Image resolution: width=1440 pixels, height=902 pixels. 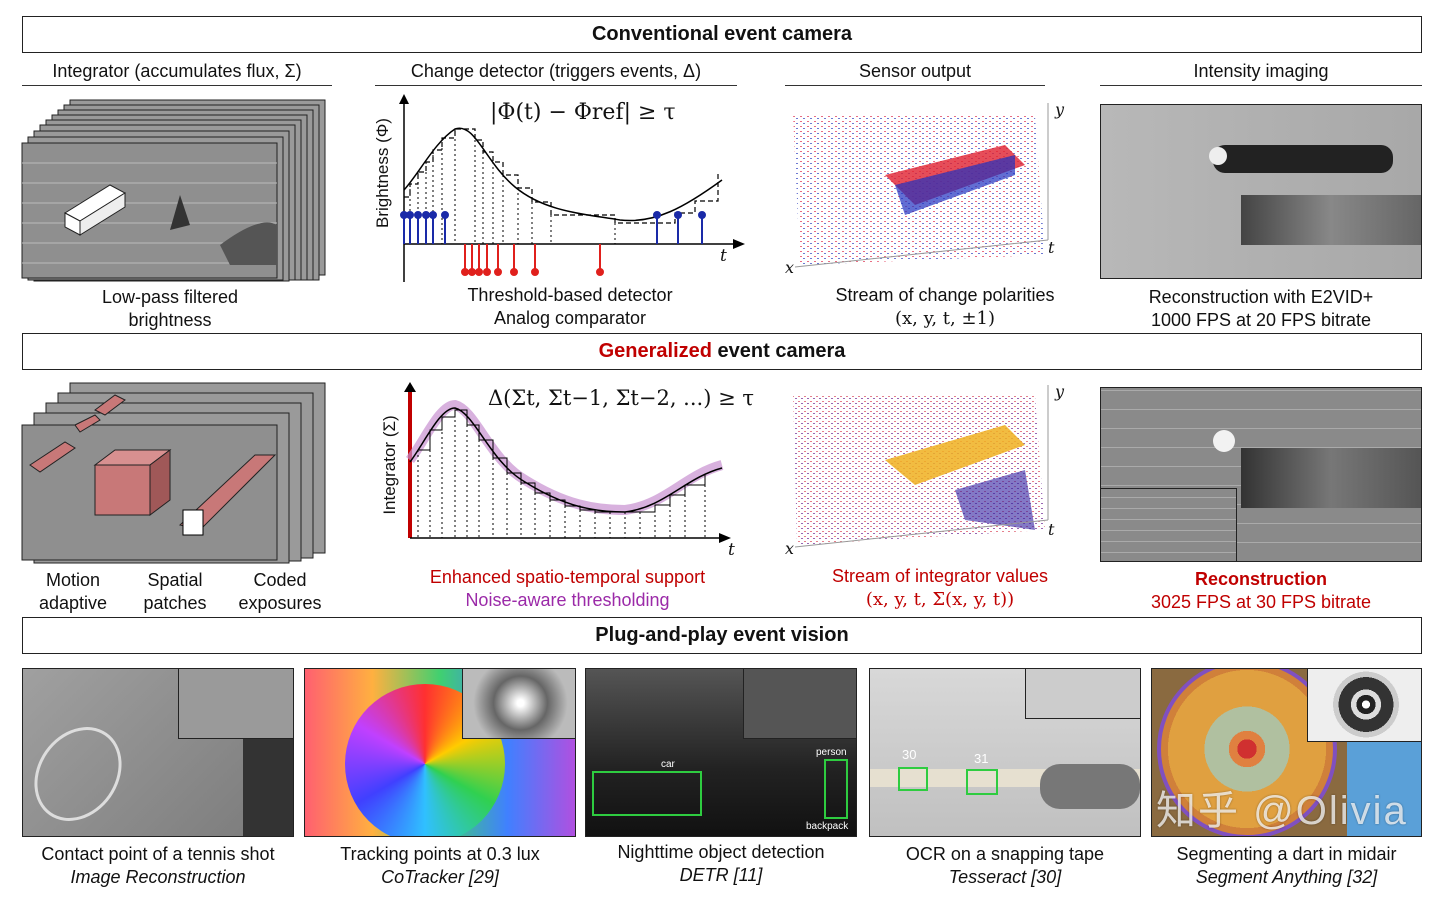 I want to click on detection-caption: Nighttime object detection DETR [11], so click(x=721, y=863).